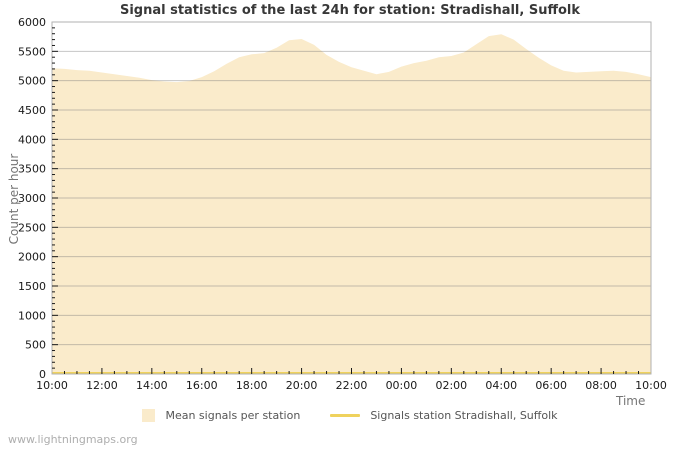 The image size is (700, 450). What do you see at coordinates (233, 415) in the screenshot?
I see `legend-label: Mean signals per station` at bounding box center [233, 415].